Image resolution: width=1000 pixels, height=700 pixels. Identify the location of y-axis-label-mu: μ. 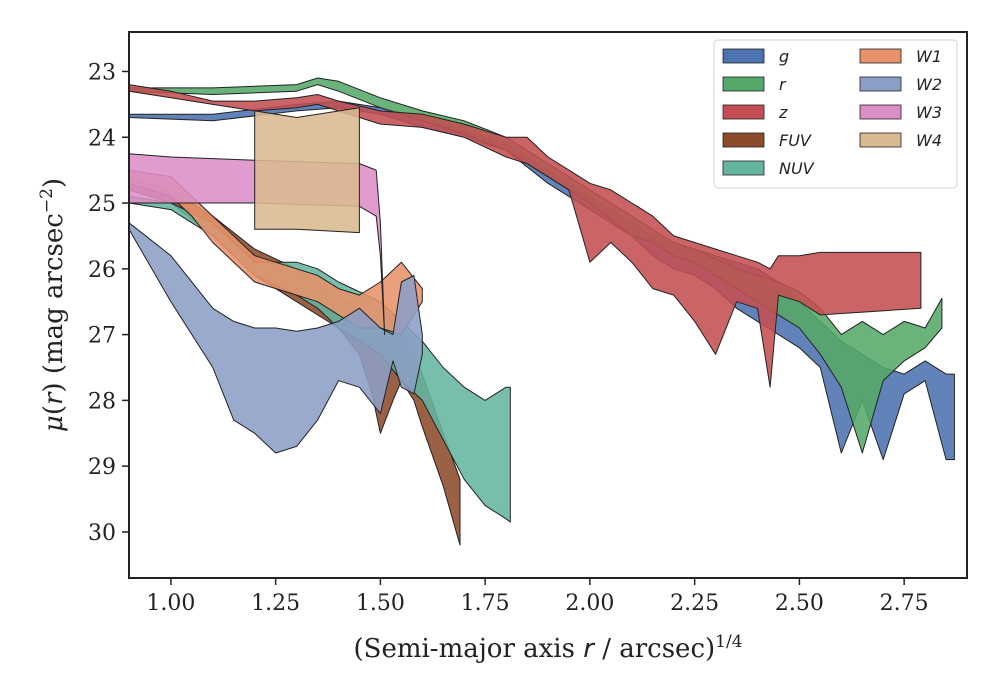
(54, 423).